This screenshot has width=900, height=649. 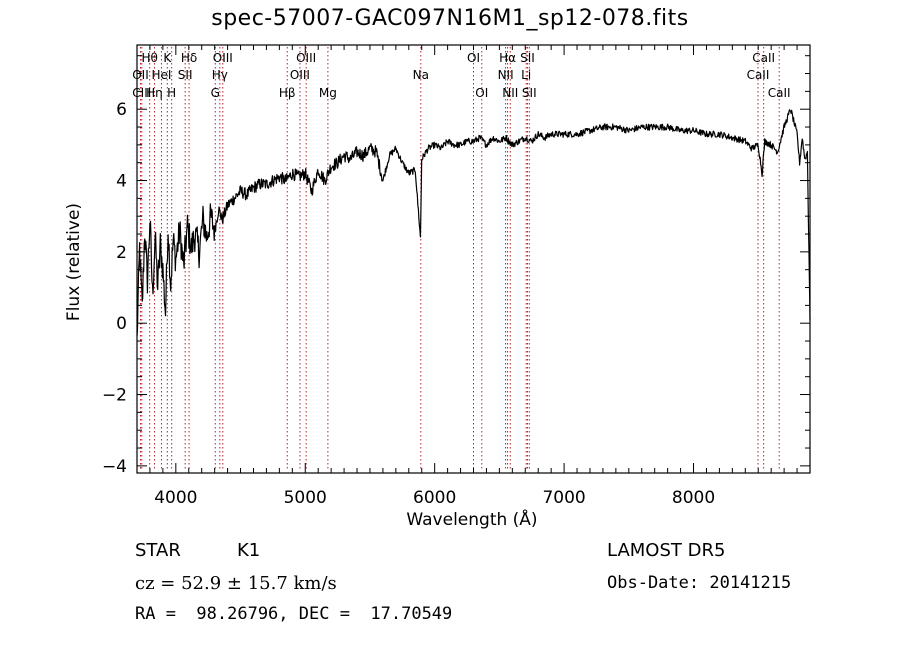 What do you see at coordinates (121, 253) in the screenshot?
I see `y-tick-label: 2` at bounding box center [121, 253].